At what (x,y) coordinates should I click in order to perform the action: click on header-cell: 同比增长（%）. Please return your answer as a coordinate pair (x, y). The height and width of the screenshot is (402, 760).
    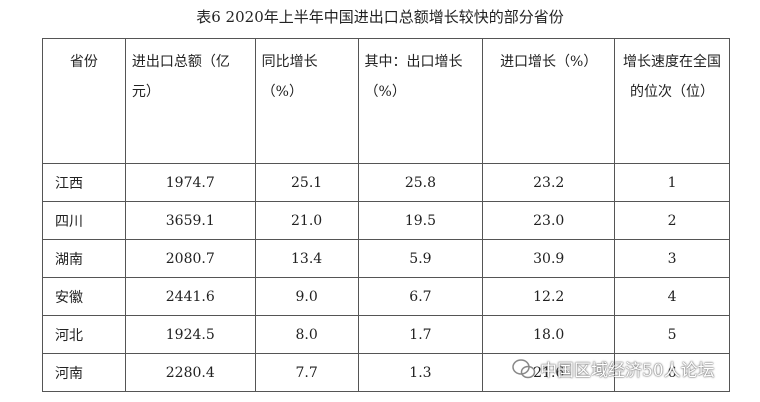
    Looking at the image, I should click on (306, 101).